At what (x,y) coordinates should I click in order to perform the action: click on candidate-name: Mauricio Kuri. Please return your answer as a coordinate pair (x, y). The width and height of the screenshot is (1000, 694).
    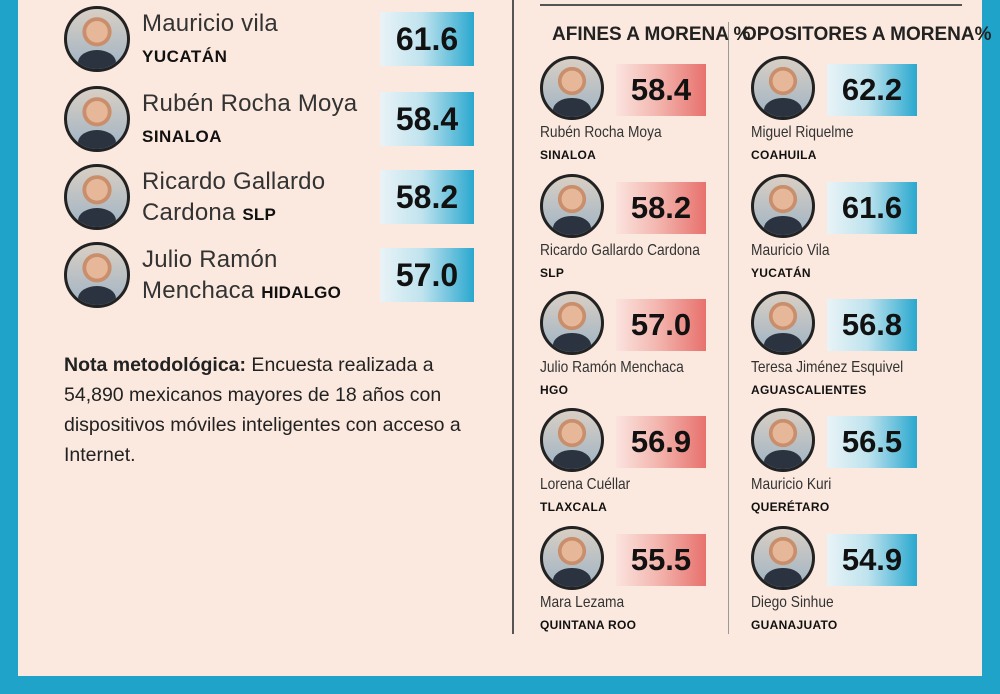
    Looking at the image, I should click on (791, 484).